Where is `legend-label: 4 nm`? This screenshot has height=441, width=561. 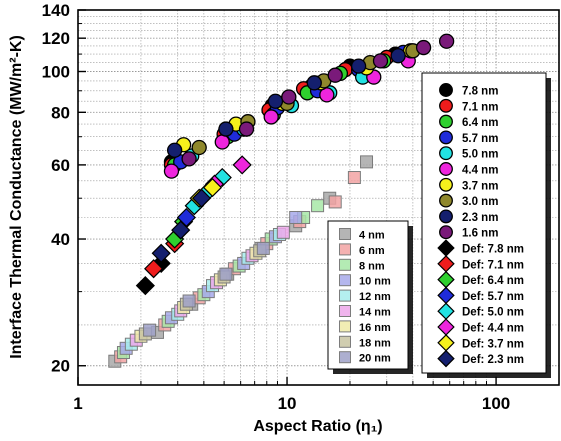
legend-label: 4 nm is located at coordinates (372, 236).